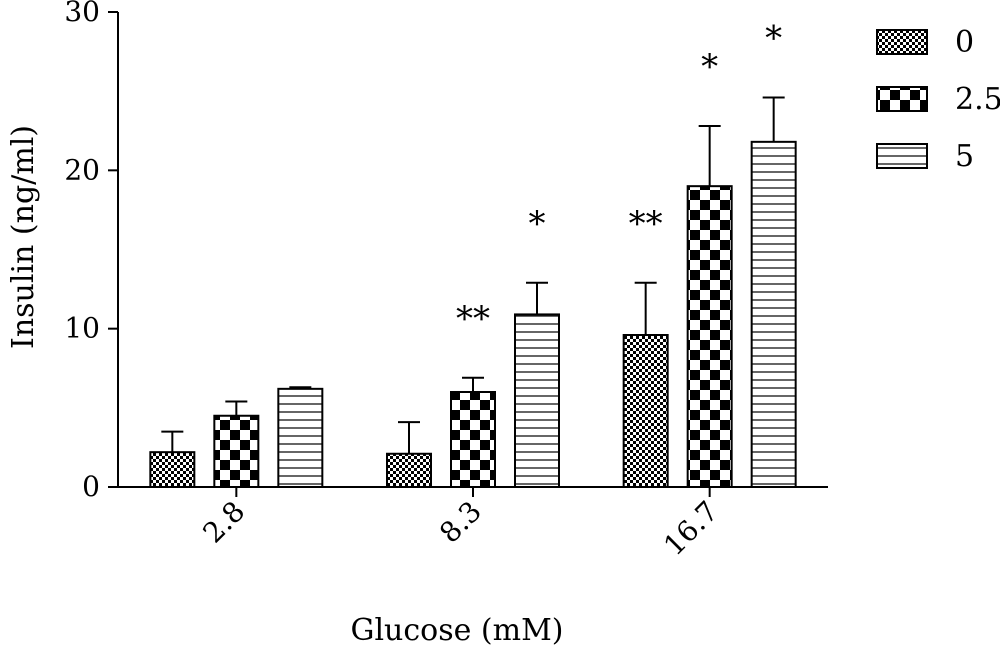 Image resolution: width=1000 pixels, height=668 pixels. Describe the element at coordinates (91, 486) in the screenshot. I see `y-tick-label: 0` at that location.